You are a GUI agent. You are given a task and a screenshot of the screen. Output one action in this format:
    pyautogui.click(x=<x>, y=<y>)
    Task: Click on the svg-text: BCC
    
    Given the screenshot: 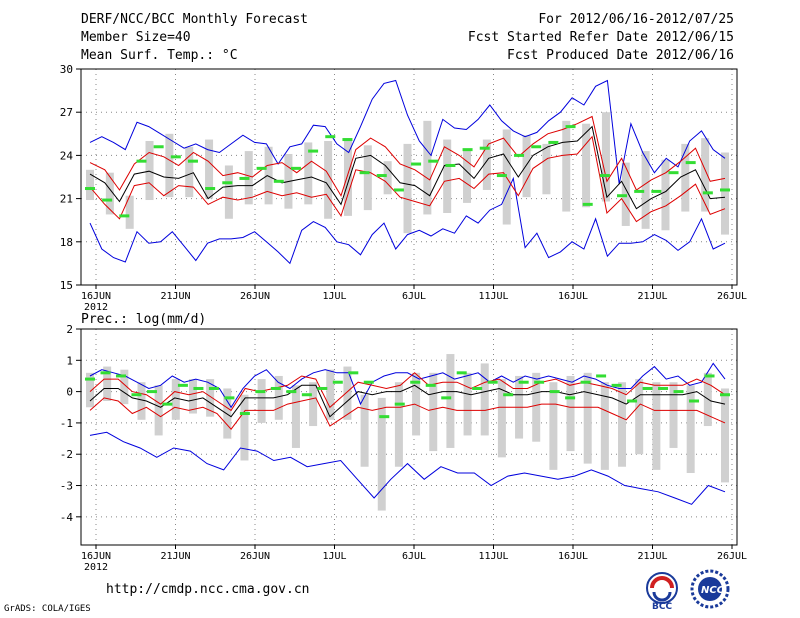 What is the action you would take?
    pyautogui.click(x=662, y=607)
    